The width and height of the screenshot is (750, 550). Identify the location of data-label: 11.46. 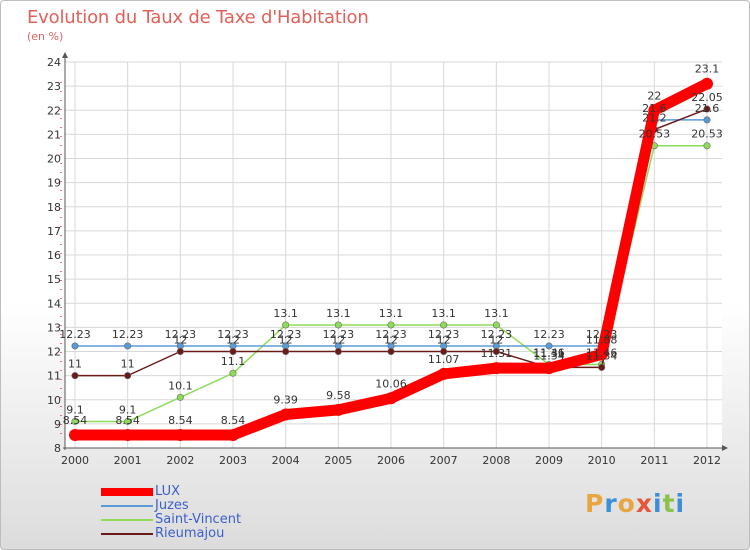
(549, 353).